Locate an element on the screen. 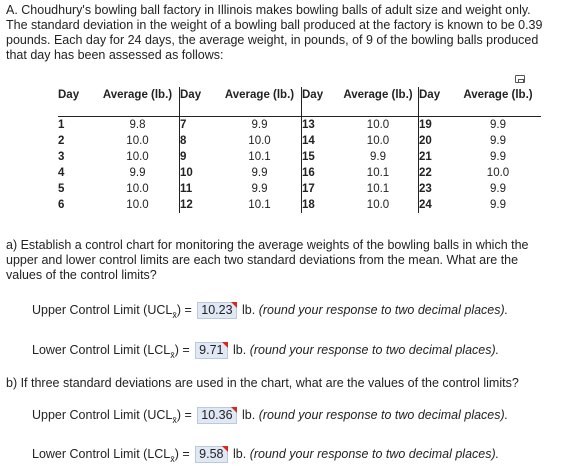  day-cell: 1 is located at coordinates (61, 125).